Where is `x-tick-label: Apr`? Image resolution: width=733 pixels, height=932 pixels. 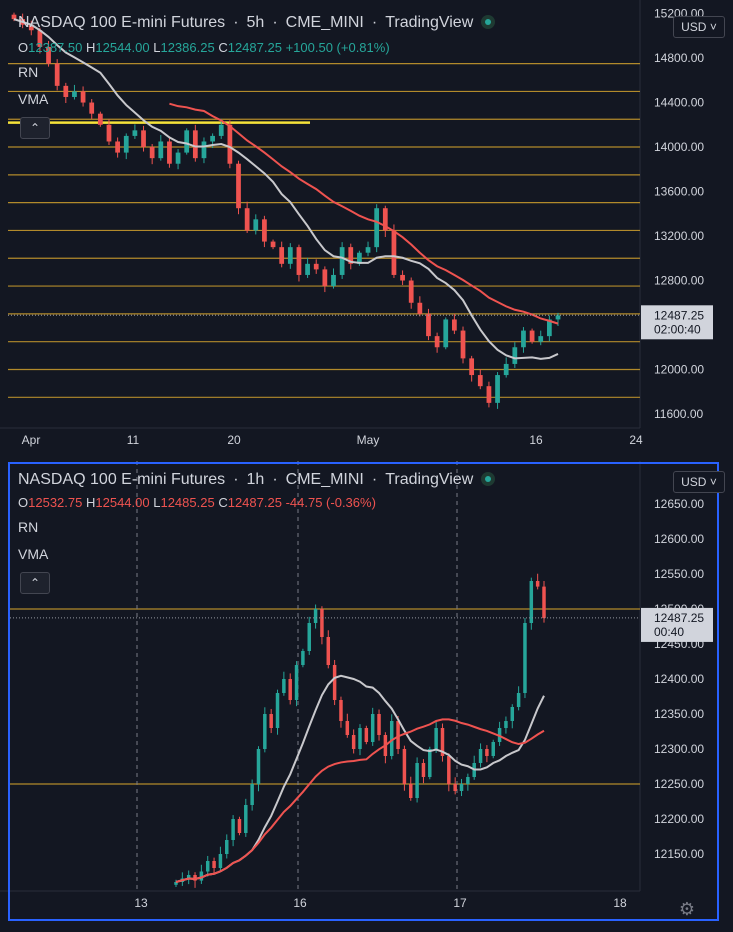
x-tick-label: Apr is located at coordinates (31, 440).